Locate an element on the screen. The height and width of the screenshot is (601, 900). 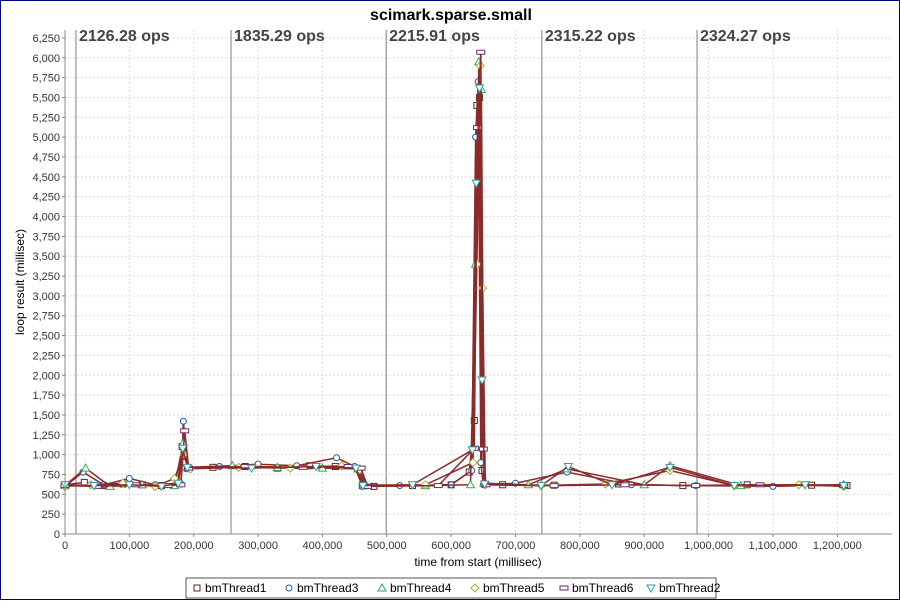
y-tick-label: 0 is located at coordinates (57, 535).